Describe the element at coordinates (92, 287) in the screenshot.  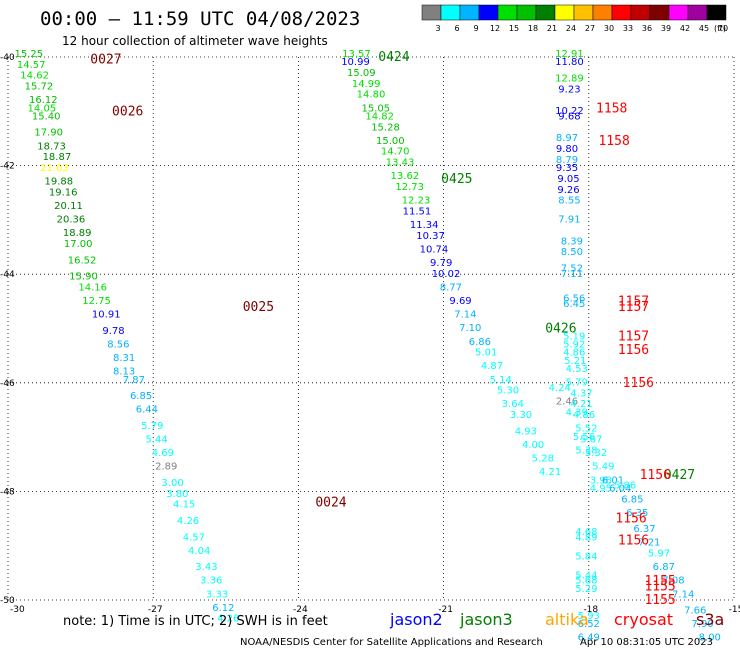
I see `wave-height-value: 14.16` at that location.